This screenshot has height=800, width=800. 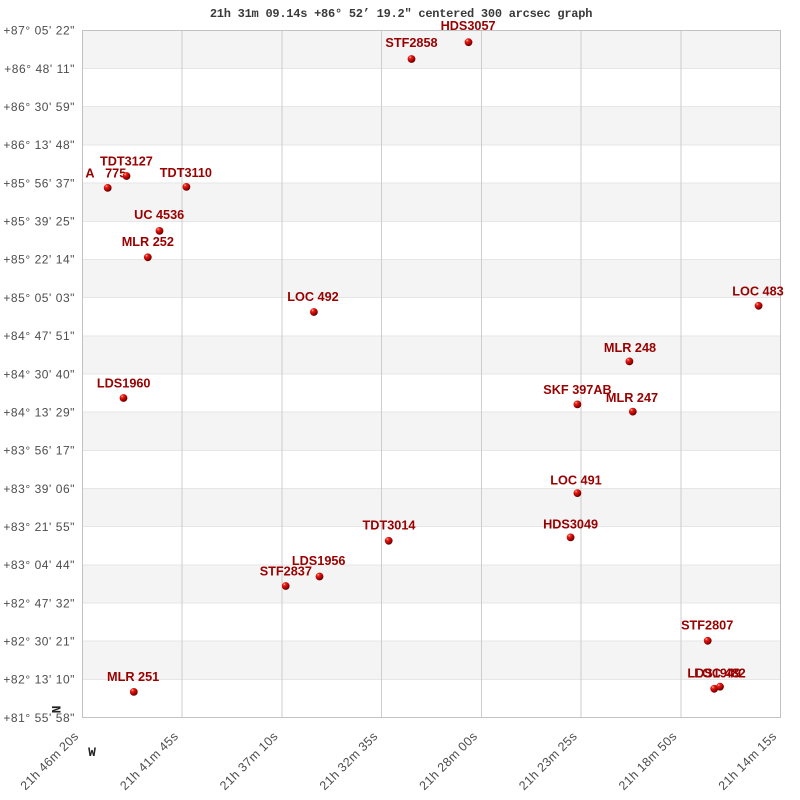 I want to click on svg-text: SKF 397AB, so click(x=577, y=390).